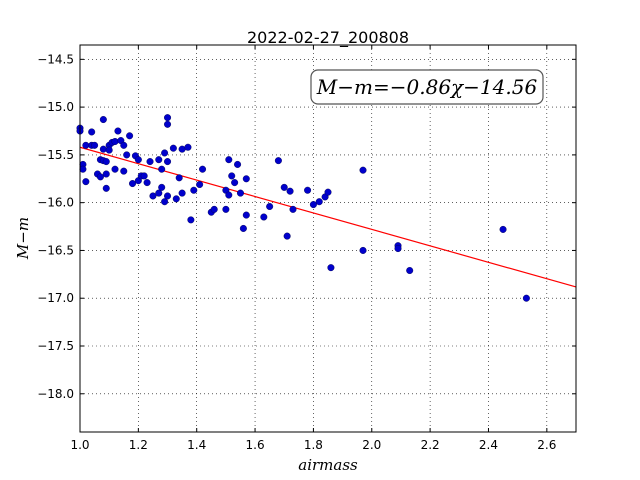  What do you see at coordinates (328, 38) in the screenshot?
I see `chart-title: 2022-02-27_200808` at bounding box center [328, 38].